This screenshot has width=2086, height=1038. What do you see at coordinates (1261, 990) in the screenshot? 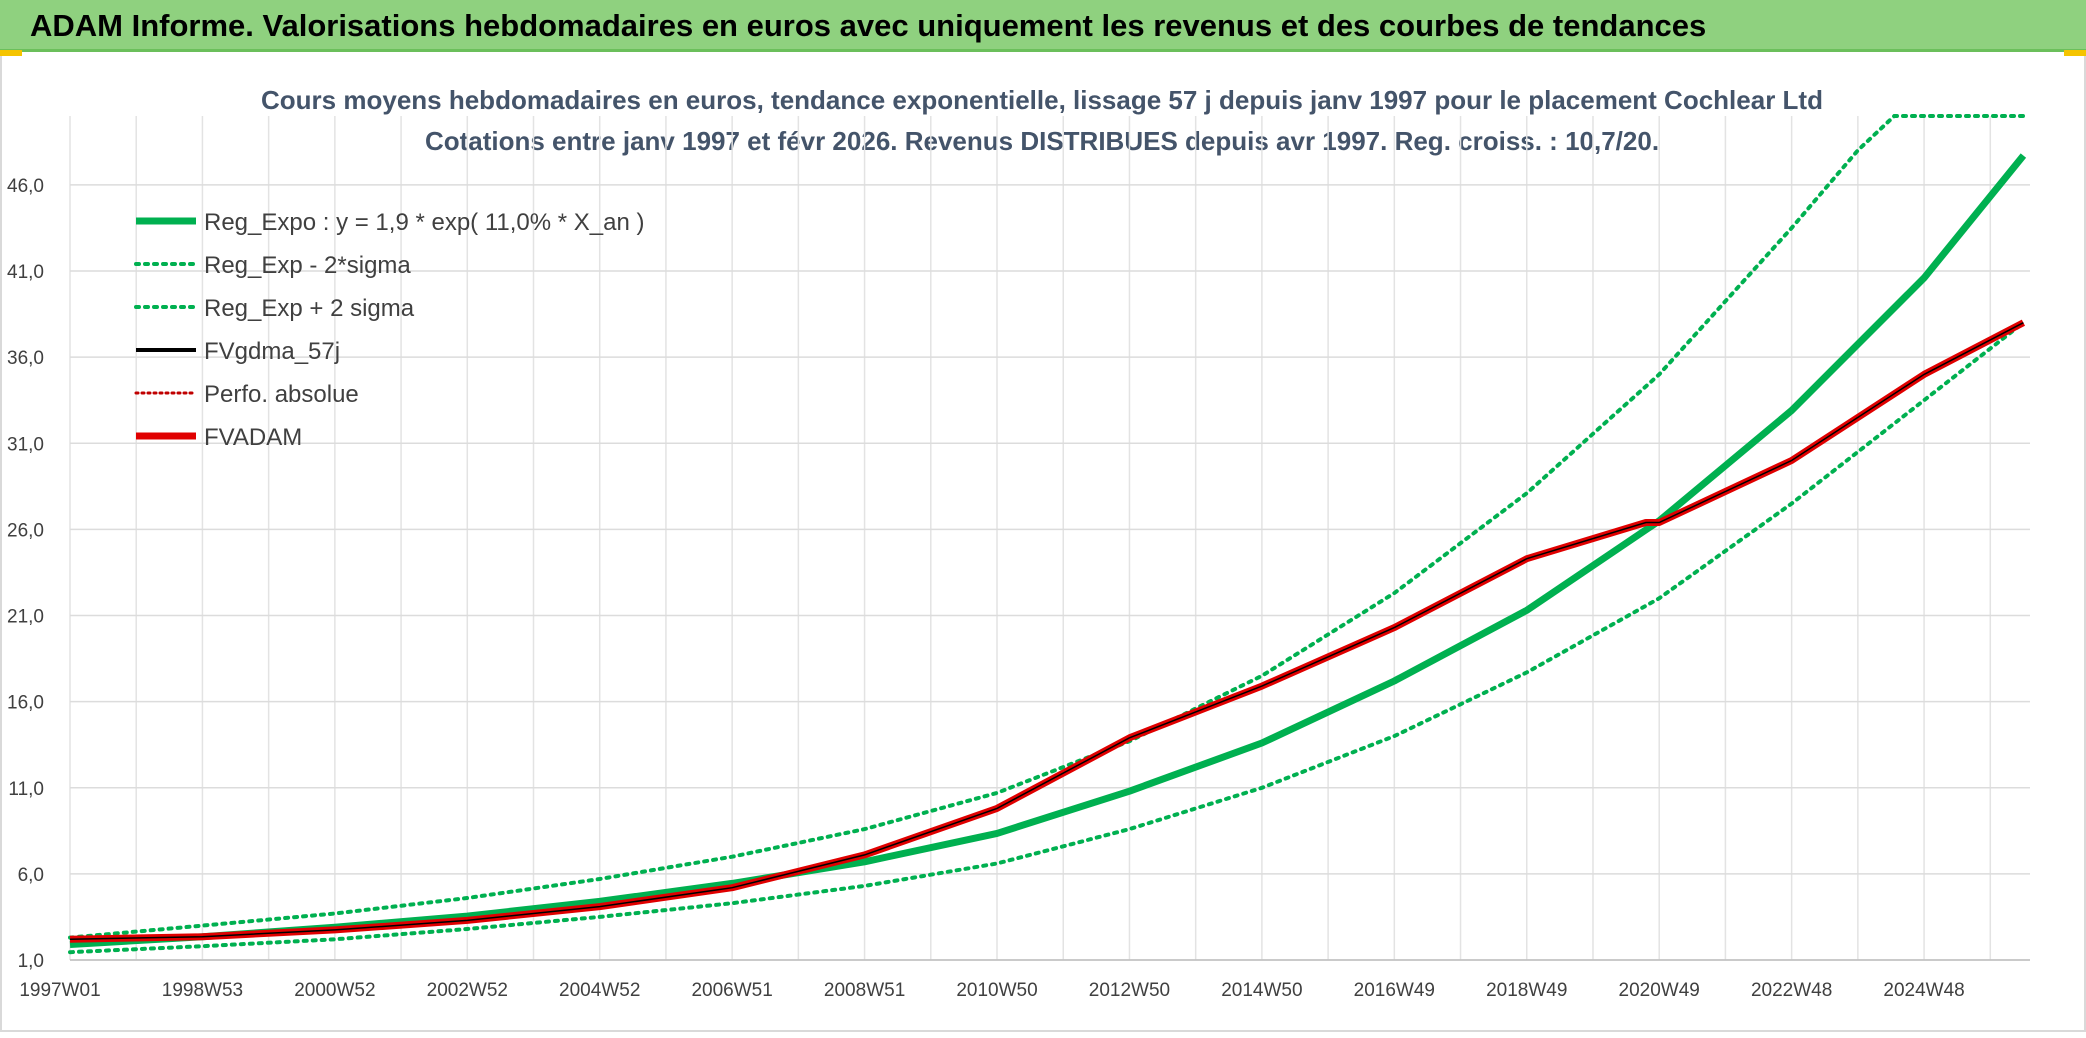
I see `x-tick-label: 2014W50` at bounding box center [1261, 990].